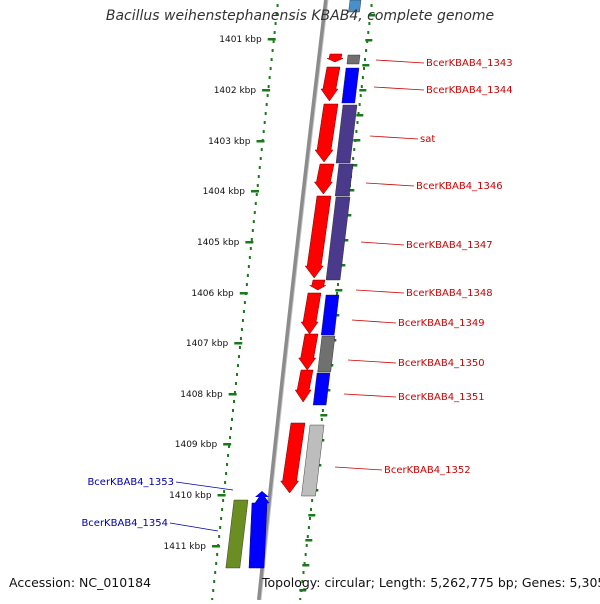  What do you see at coordinates (218, 243) in the screenshot?
I see `ruler-label: 1405 kbp` at bounding box center [218, 243].